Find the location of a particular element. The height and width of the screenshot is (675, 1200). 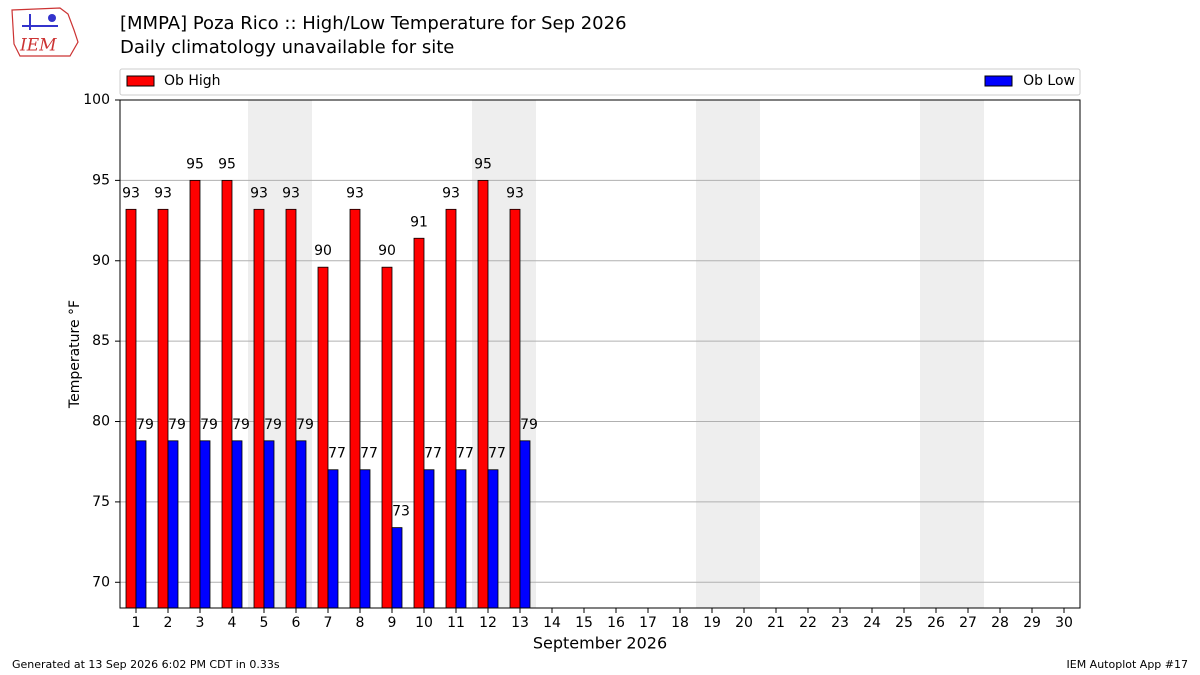

y-axis-label: Temperature °F is located at coordinates (75, 354).